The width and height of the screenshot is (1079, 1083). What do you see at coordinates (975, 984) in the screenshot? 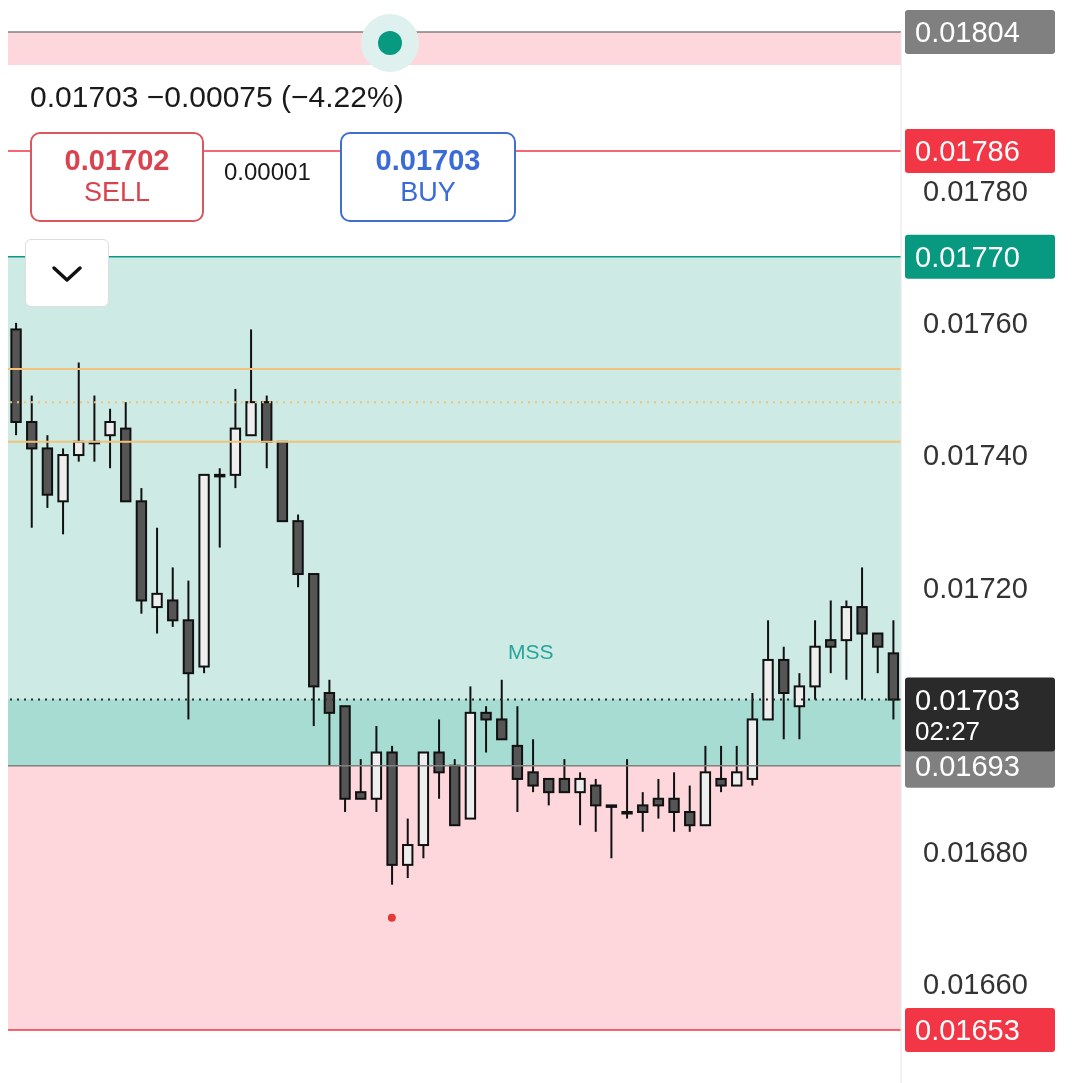
I see `y-tick-label: 0.01660` at bounding box center [975, 984].